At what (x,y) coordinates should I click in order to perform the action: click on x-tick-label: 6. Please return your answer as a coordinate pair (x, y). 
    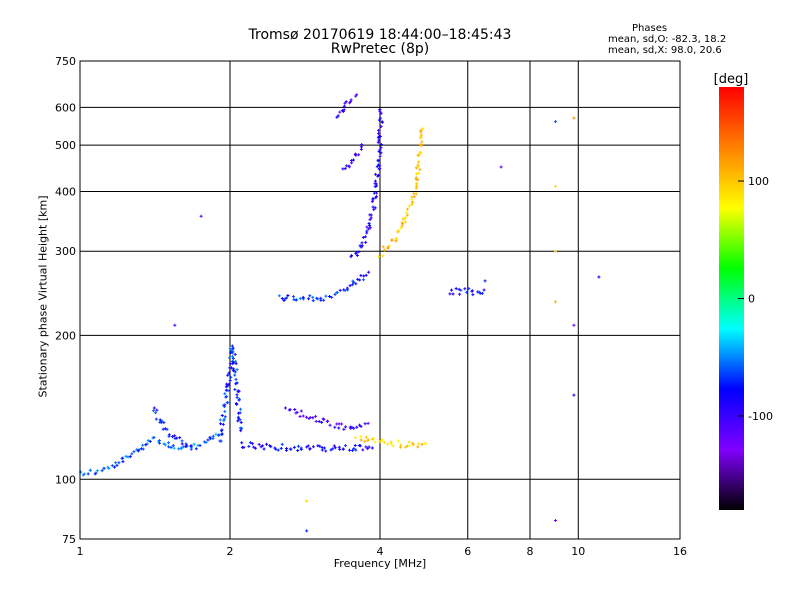
    Looking at the image, I should click on (467, 551).